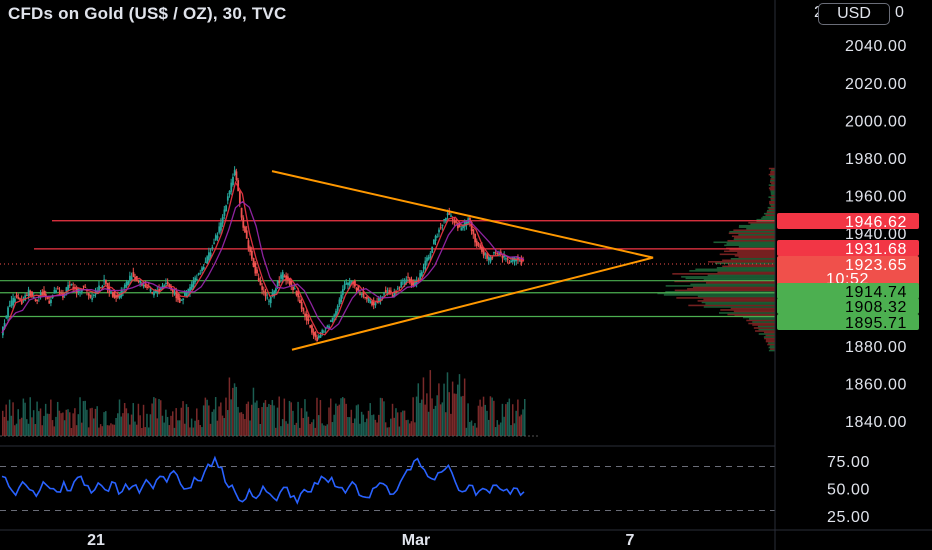  Describe the element at coordinates (848, 270) in the screenshot. I see `price-tag` at that location.